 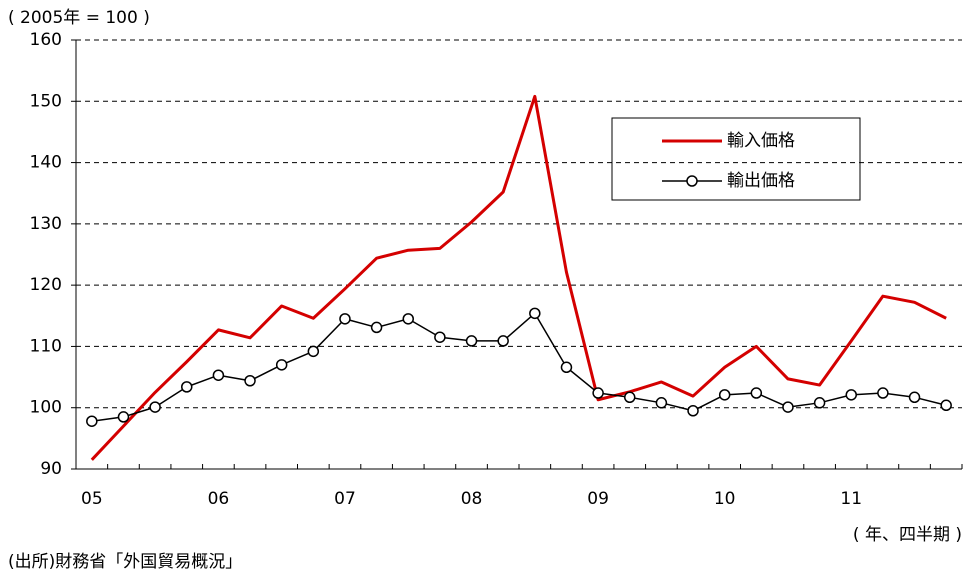 I want to click on x-tick-label: 08, so click(x=472, y=499).